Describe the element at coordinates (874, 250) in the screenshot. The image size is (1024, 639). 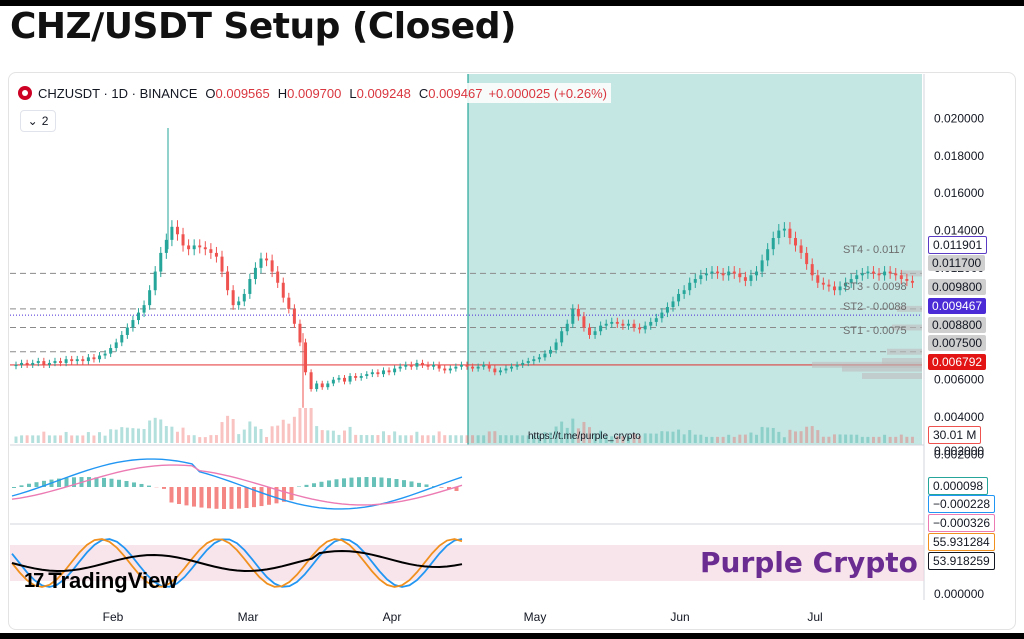
I see `st4-label: ST4 - 0.0117` at that location.